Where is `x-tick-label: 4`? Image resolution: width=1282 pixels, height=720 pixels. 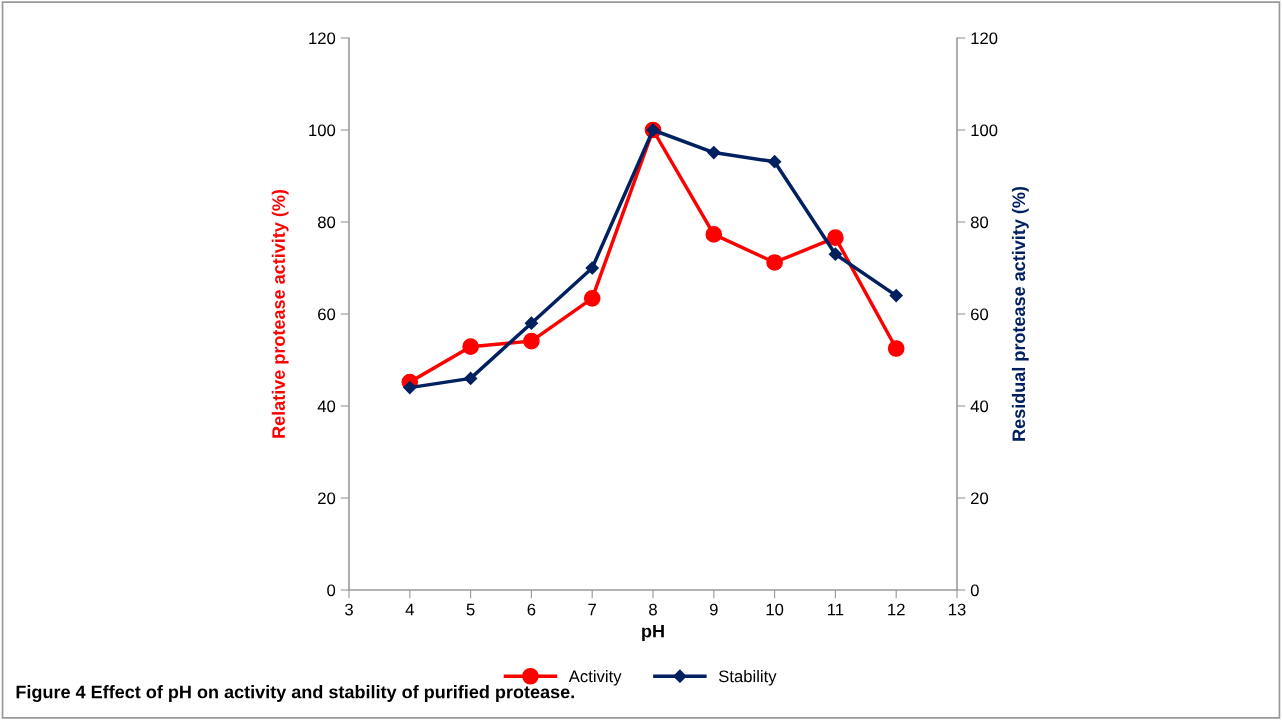
x-tick-label: 4 is located at coordinates (409, 609).